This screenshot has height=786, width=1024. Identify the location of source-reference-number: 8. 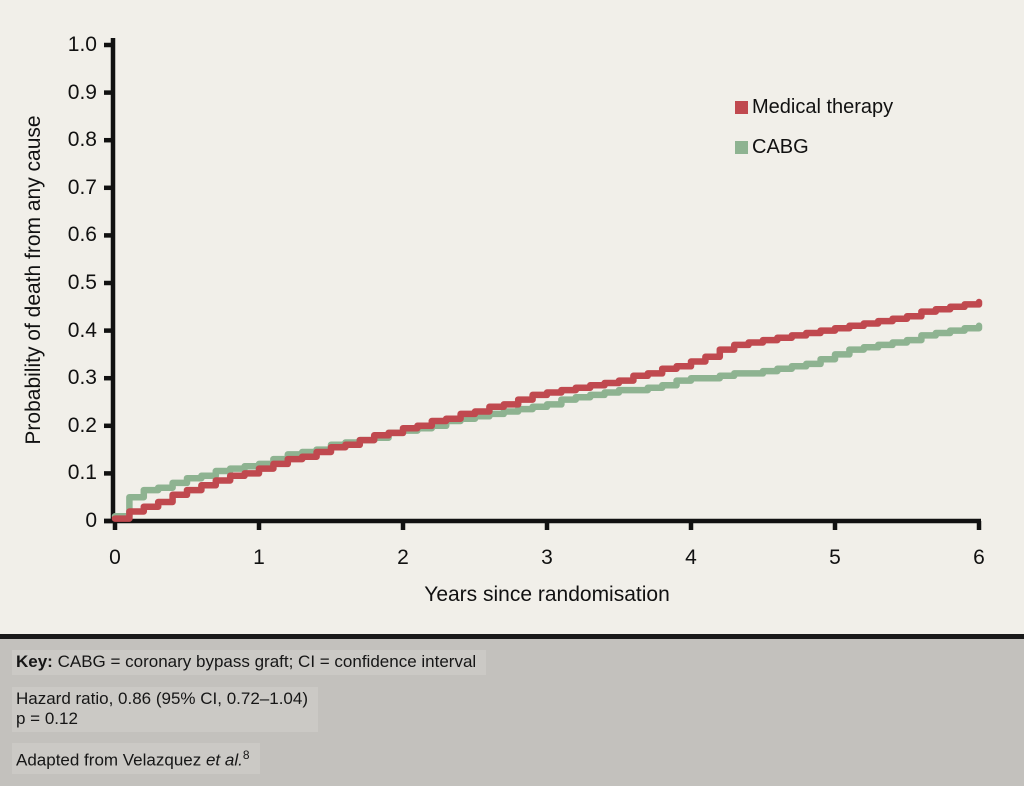
(246, 755).